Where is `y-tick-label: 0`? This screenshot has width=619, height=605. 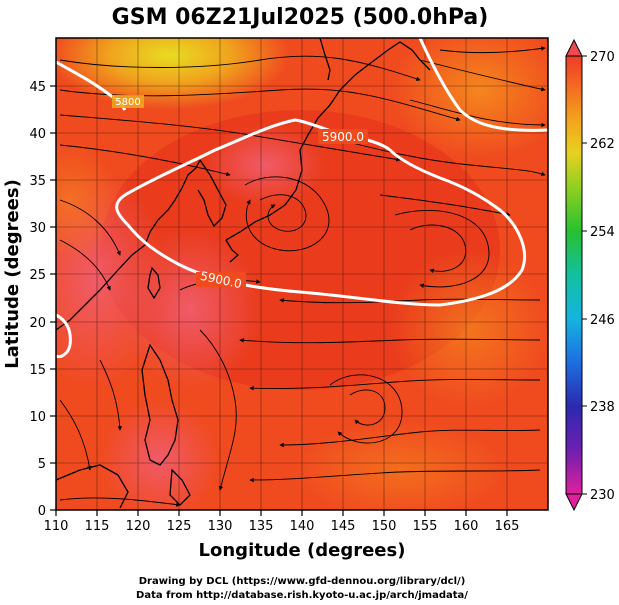
y-tick-label: 0 is located at coordinates (42, 511).